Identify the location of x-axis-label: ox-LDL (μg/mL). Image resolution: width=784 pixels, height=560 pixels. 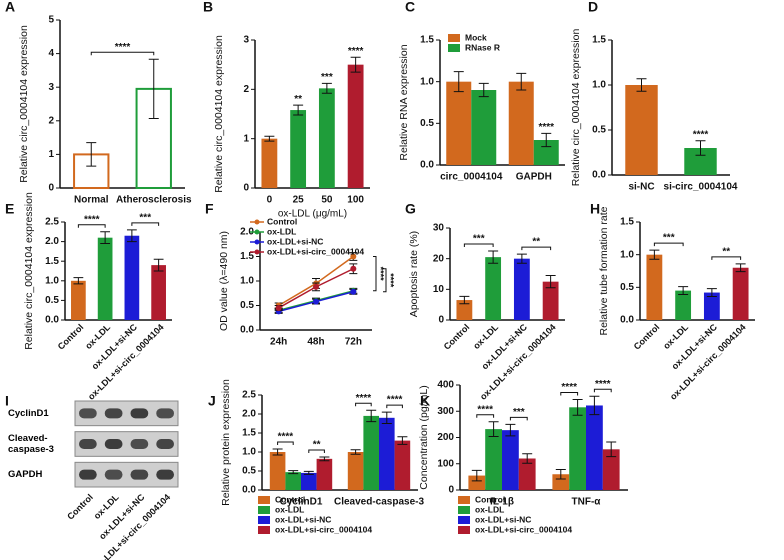
(312, 214).